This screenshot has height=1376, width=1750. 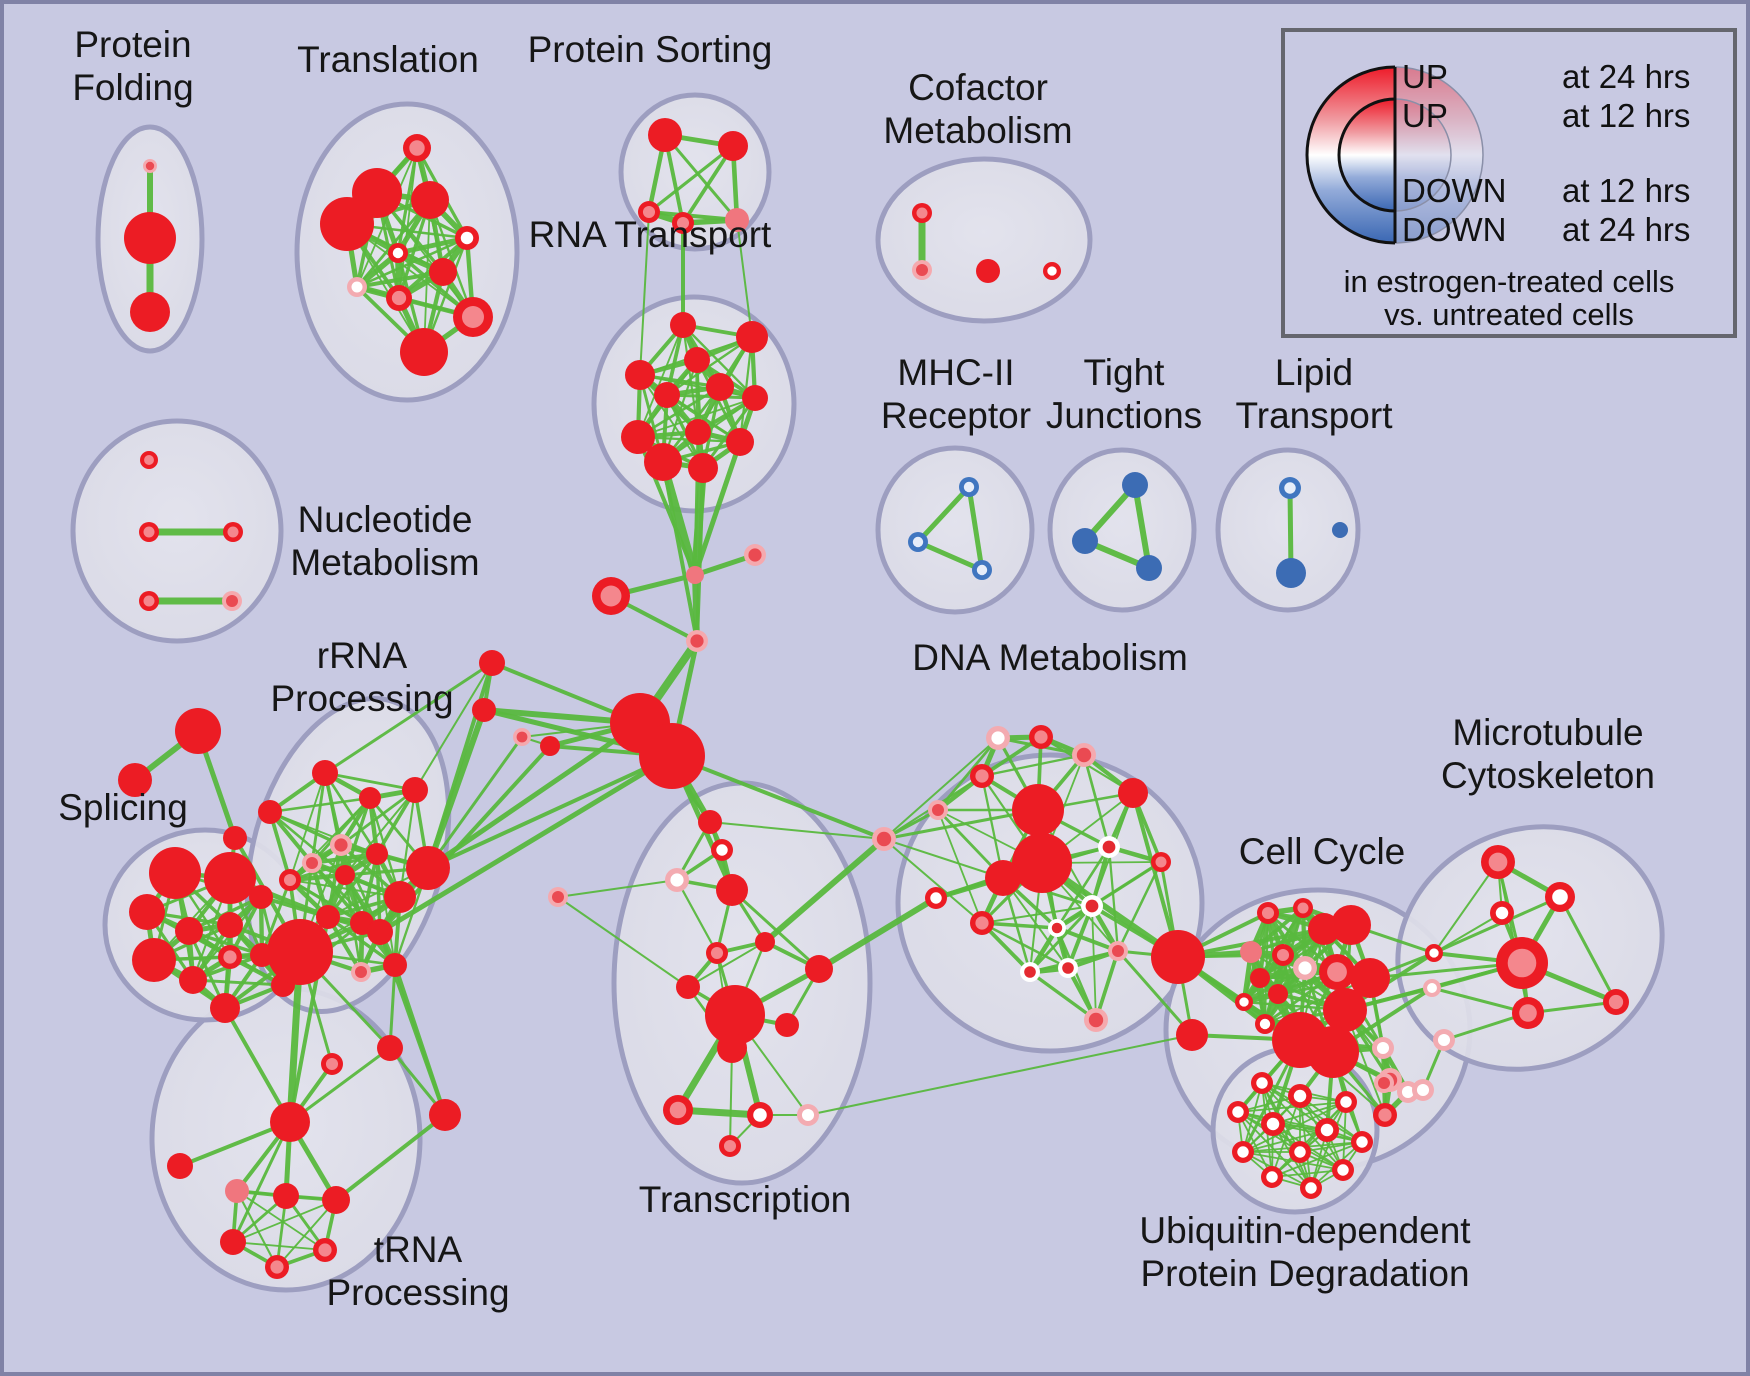 I want to click on edge-trna-hex, so click(x=306, y=1233).